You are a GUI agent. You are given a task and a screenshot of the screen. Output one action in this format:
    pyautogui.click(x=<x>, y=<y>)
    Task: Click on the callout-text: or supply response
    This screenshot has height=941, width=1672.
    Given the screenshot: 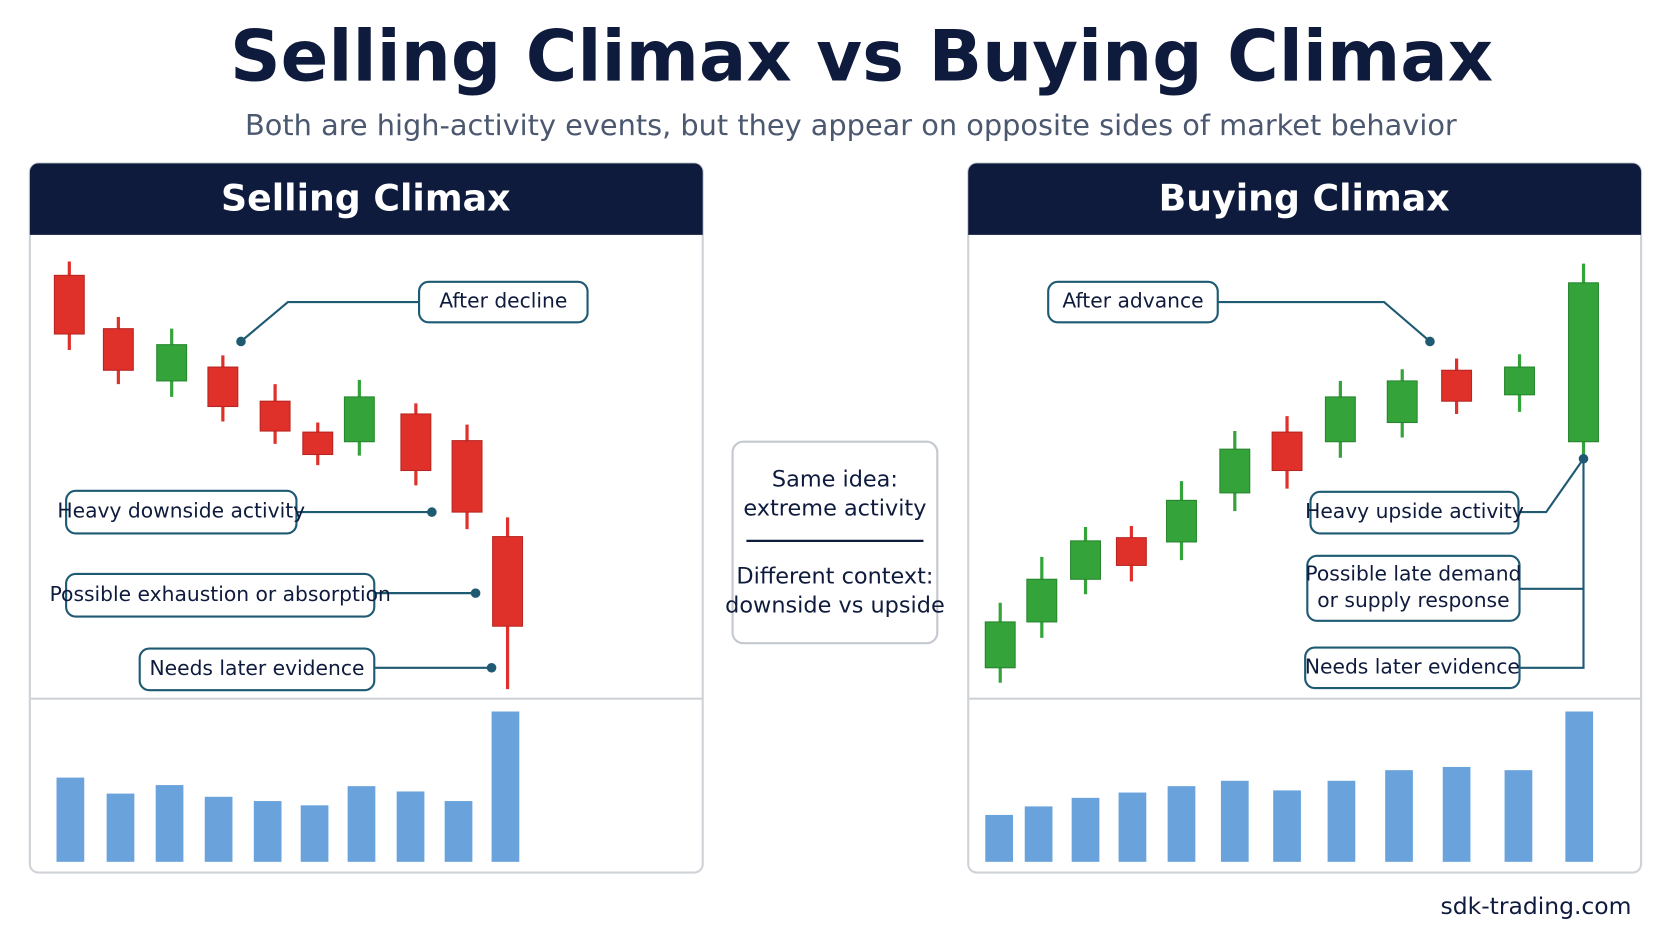 What is the action you would take?
    pyautogui.click(x=1413, y=600)
    